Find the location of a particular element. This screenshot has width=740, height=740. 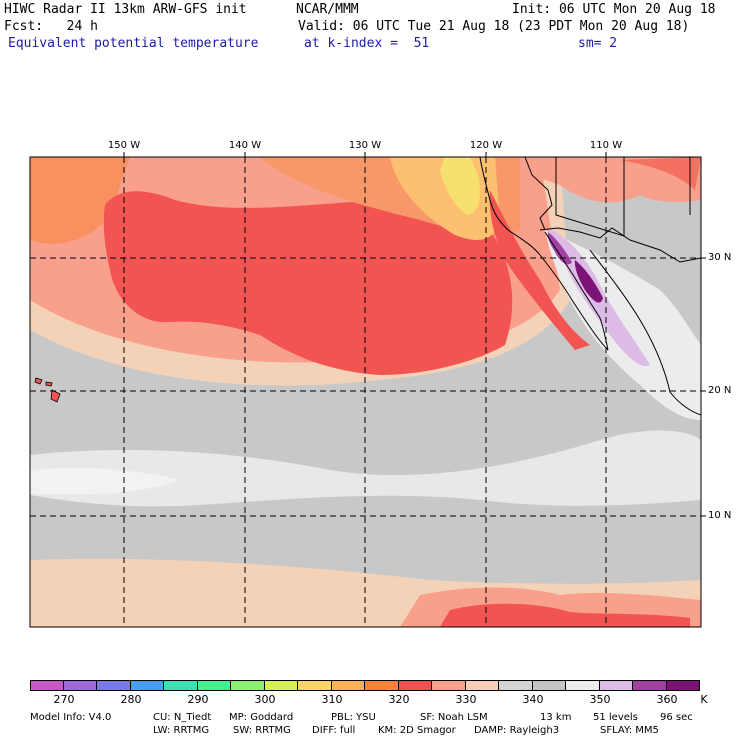

colorbar-label-340: 340 is located at coordinates (533, 699).